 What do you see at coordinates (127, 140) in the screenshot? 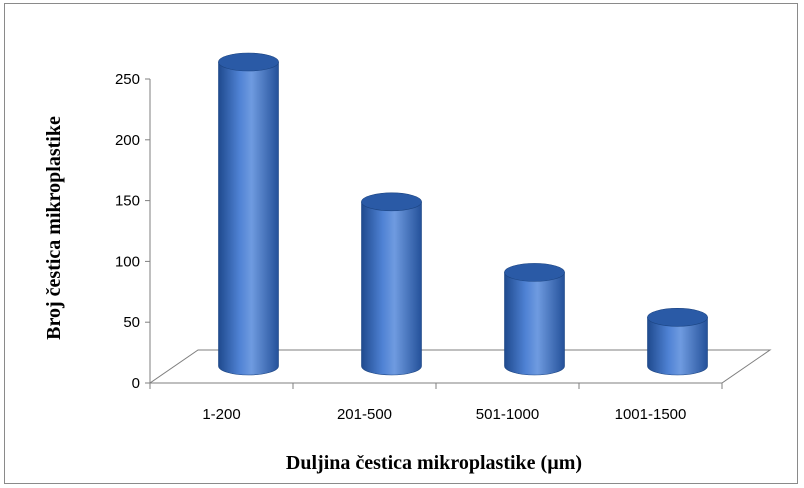
I see `y-tick-label: 200` at bounding box center [127, 140].